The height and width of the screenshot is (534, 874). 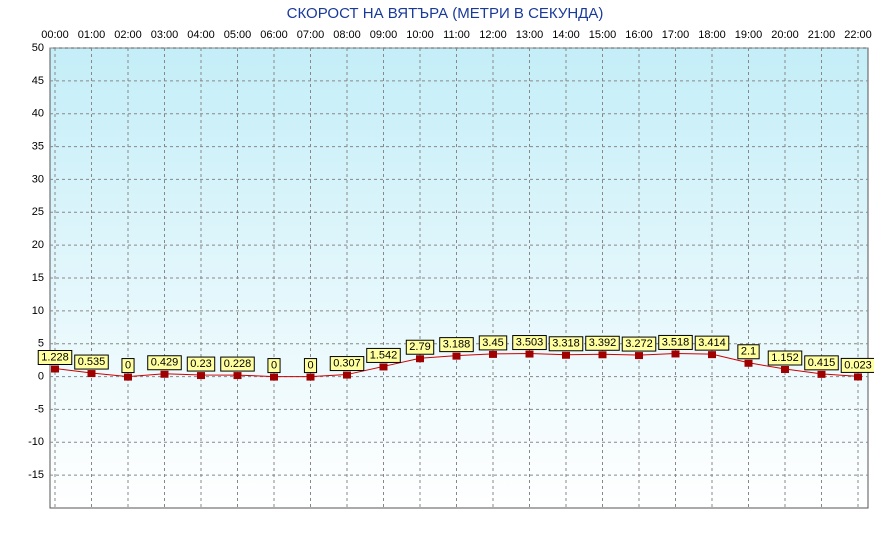 I want to click on x-tick-label: 01:00, so click(x=92, y=35).